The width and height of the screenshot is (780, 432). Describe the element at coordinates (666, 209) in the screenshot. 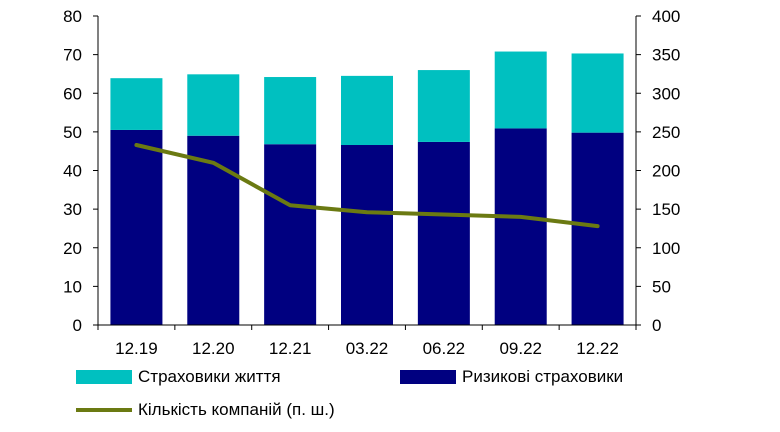

I see `right-tick-label: 150` at that location.